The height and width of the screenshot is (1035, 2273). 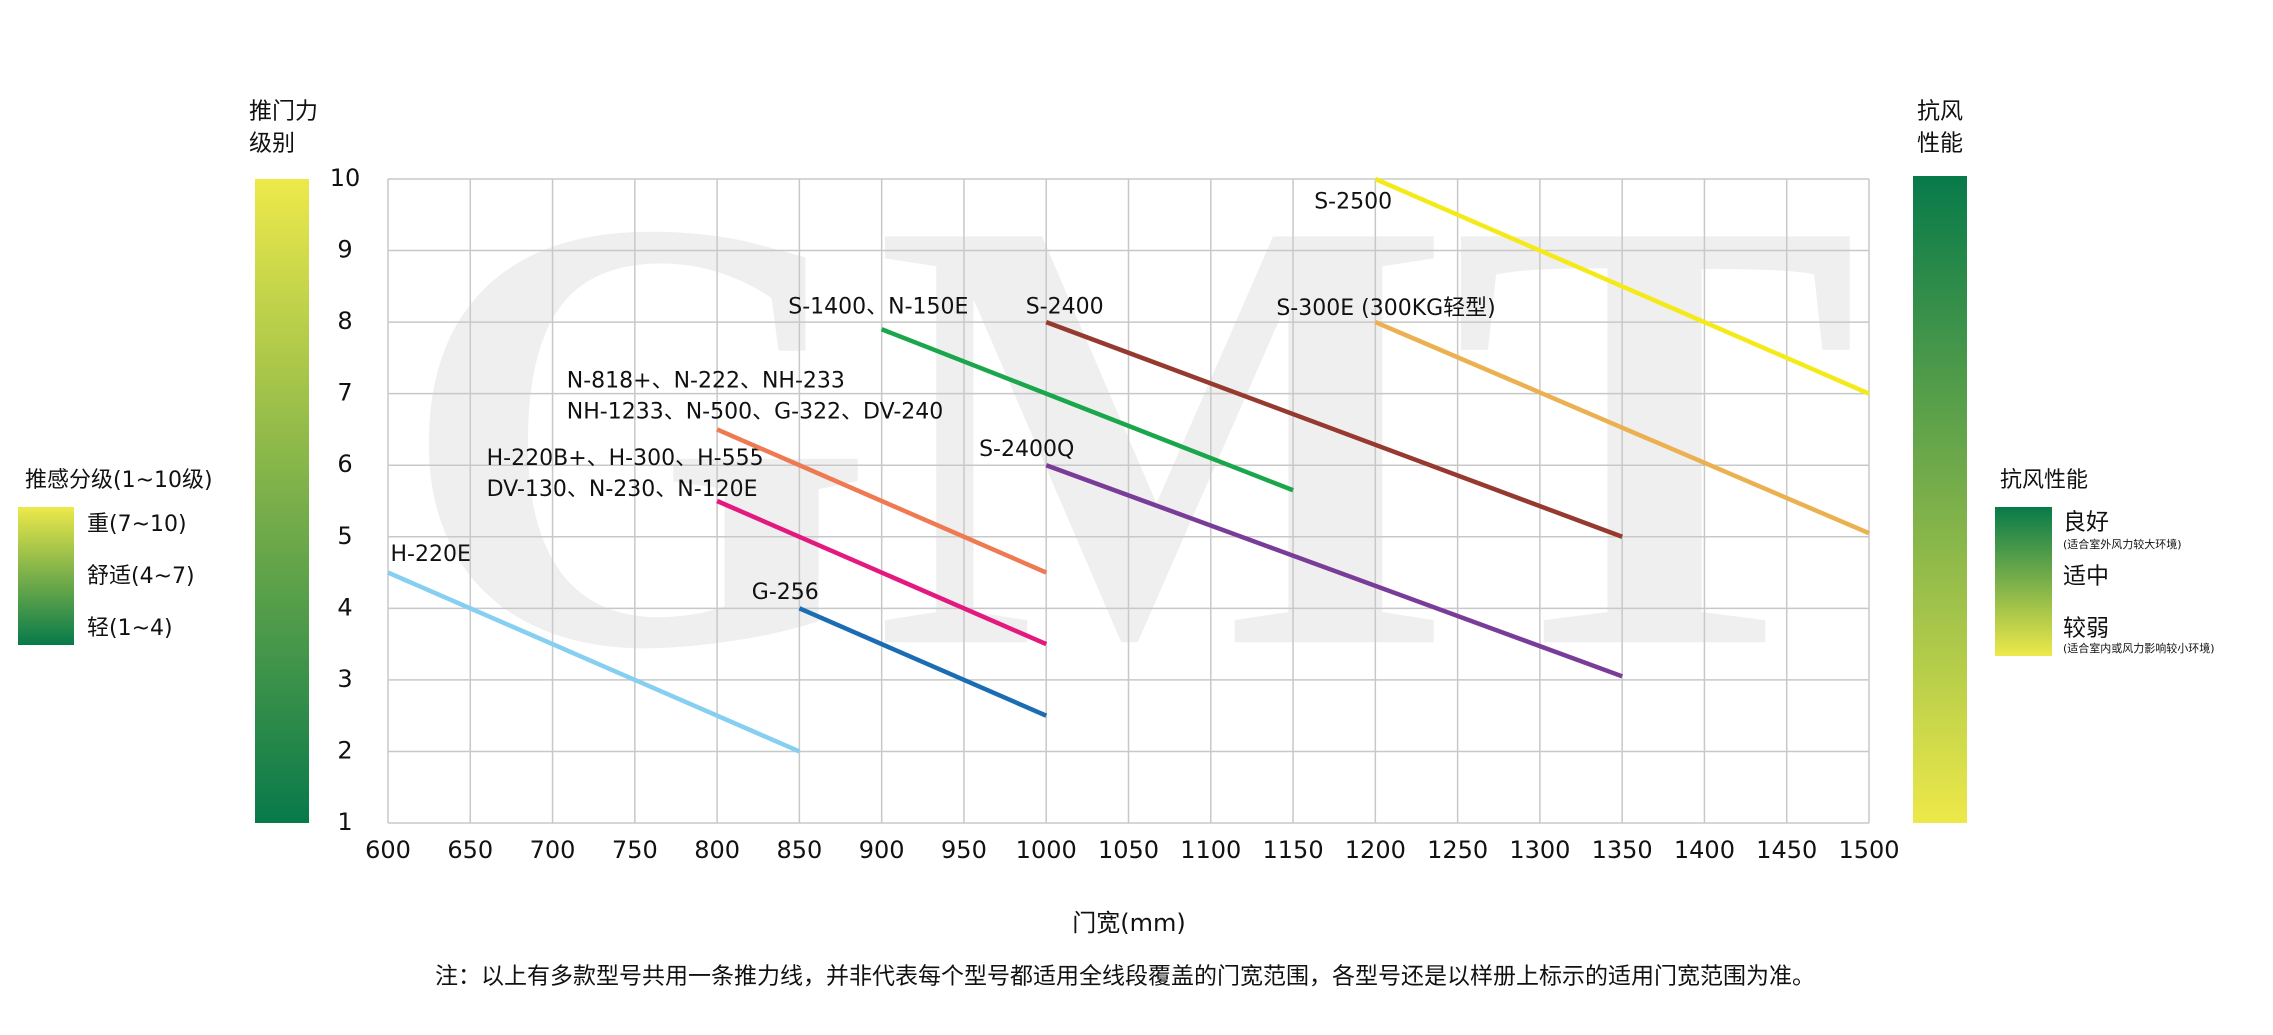 I want to click on x-tick-label: 1300, so click(x=1539, y=850).